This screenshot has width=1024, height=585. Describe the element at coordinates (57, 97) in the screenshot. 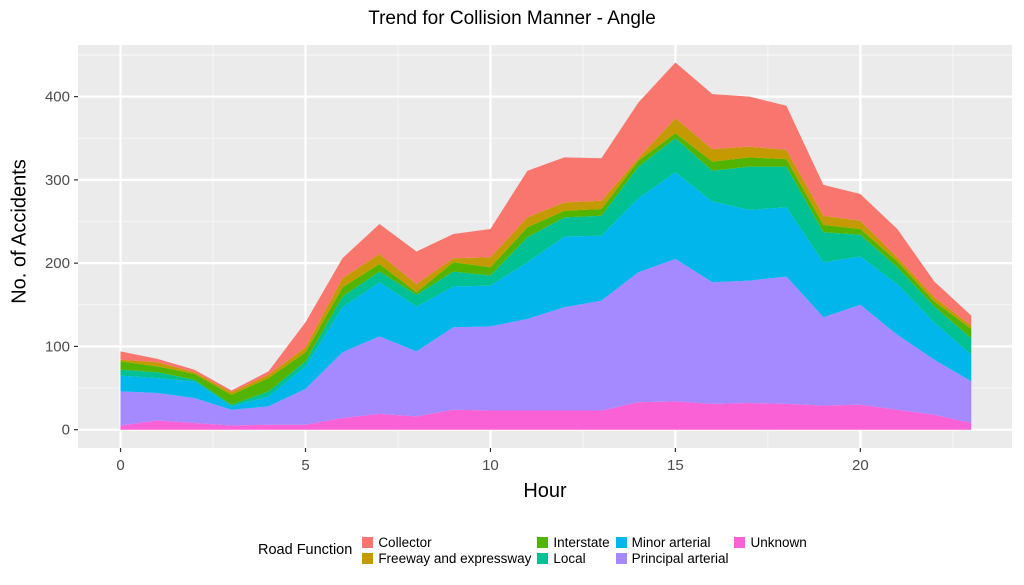

I see `svg-text: 400` at that location.